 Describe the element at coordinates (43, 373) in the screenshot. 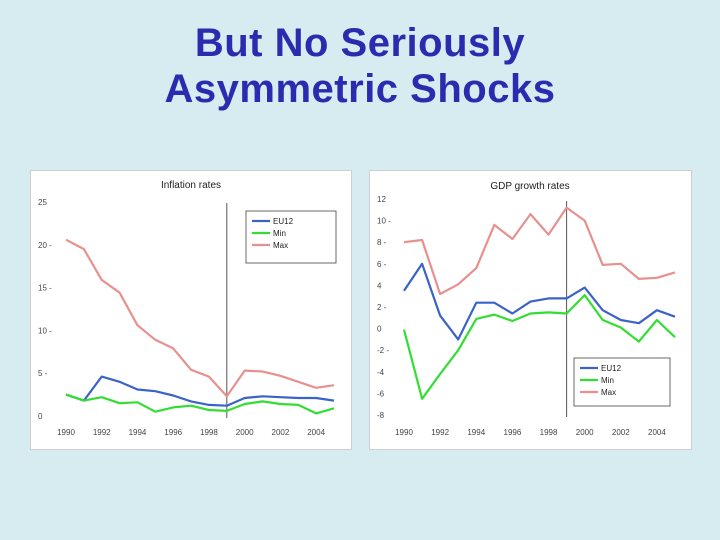

I see `y-tick-label: 5 -` at that location.